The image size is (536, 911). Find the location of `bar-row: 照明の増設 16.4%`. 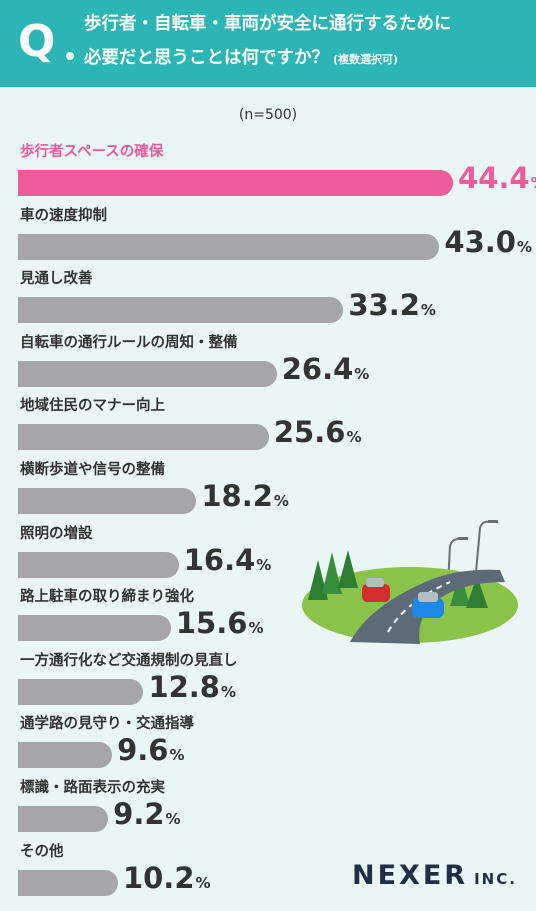

bar-row: 照明の増設 16.4% is located at coordinates (268, 557).